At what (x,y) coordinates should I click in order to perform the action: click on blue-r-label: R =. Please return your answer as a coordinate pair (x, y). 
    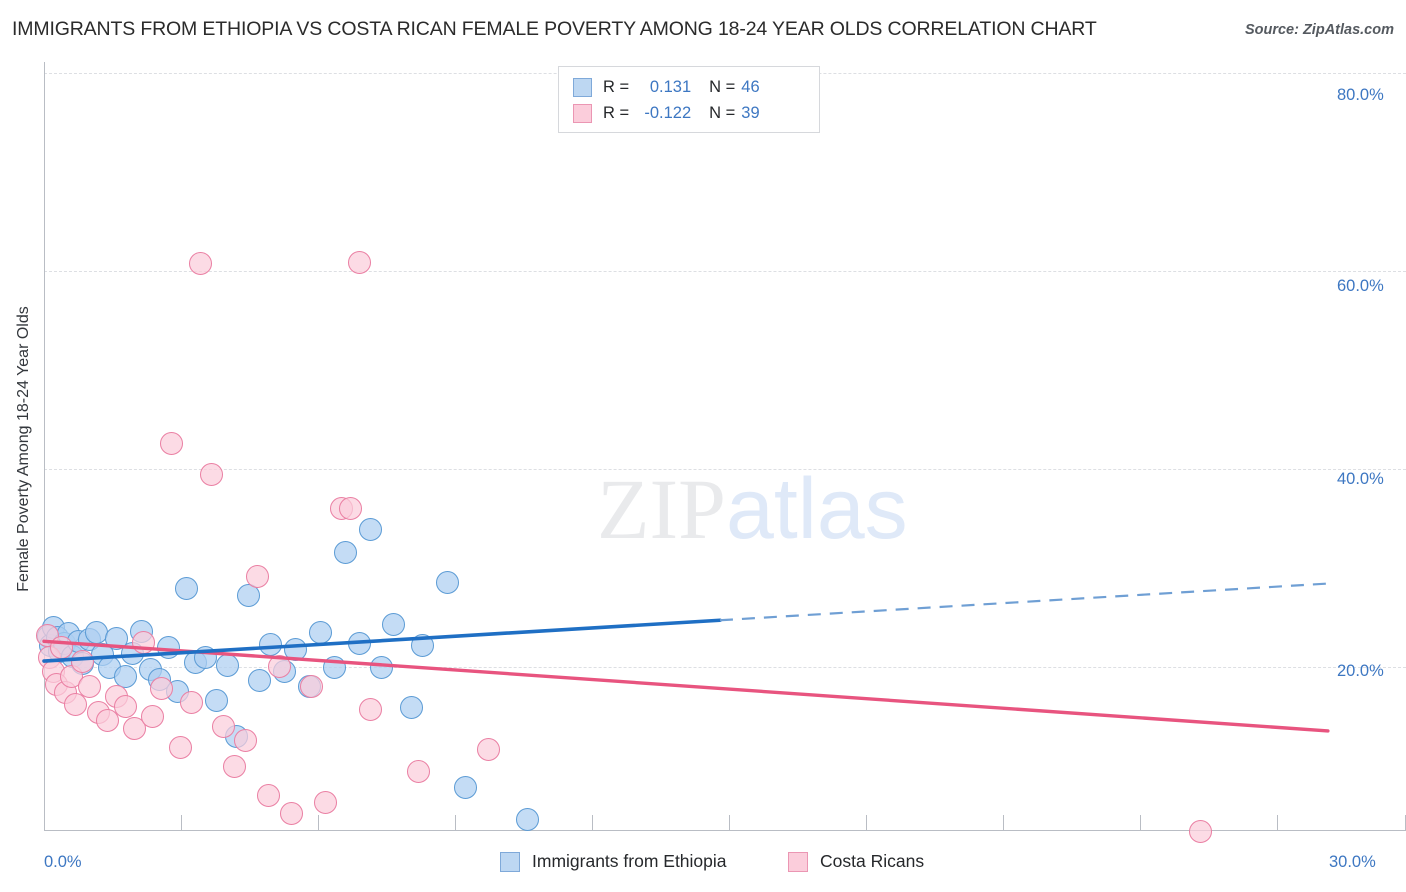
    Looking at the image, I should click on (616, 86).